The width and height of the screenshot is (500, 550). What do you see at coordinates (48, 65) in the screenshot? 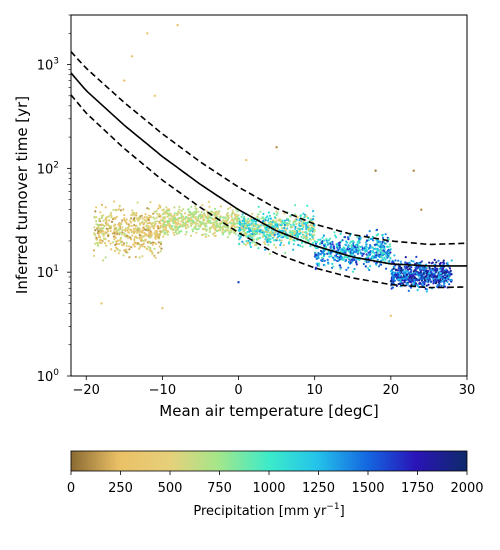
I see `y-tick-label: 103` at bounding box center [48, 65].